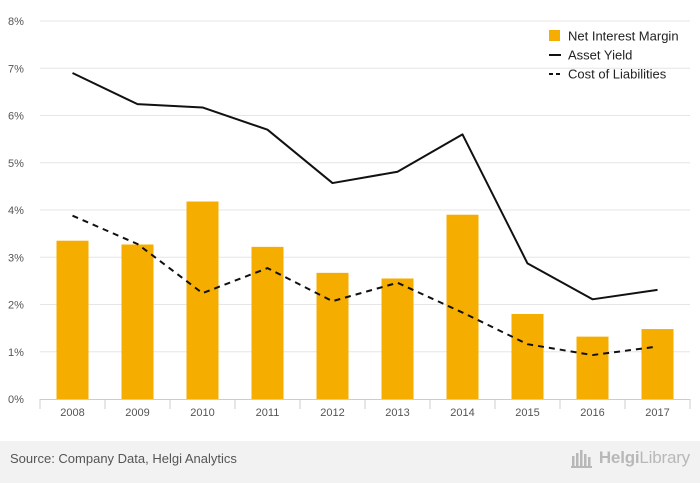  I want to click on brand-name: HelgiLibrary, so click(644, 457).